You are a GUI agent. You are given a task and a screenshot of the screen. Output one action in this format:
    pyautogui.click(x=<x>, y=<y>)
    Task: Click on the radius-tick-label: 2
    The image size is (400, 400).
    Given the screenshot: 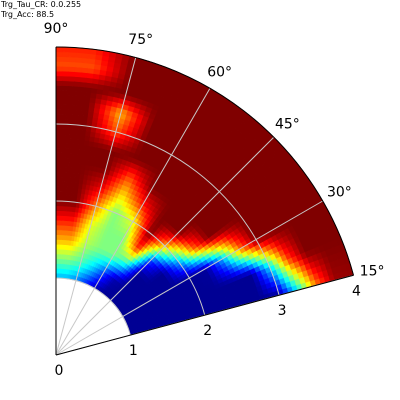 What is the action you would take?
    pyautogui.click(x=207, y=331)
    